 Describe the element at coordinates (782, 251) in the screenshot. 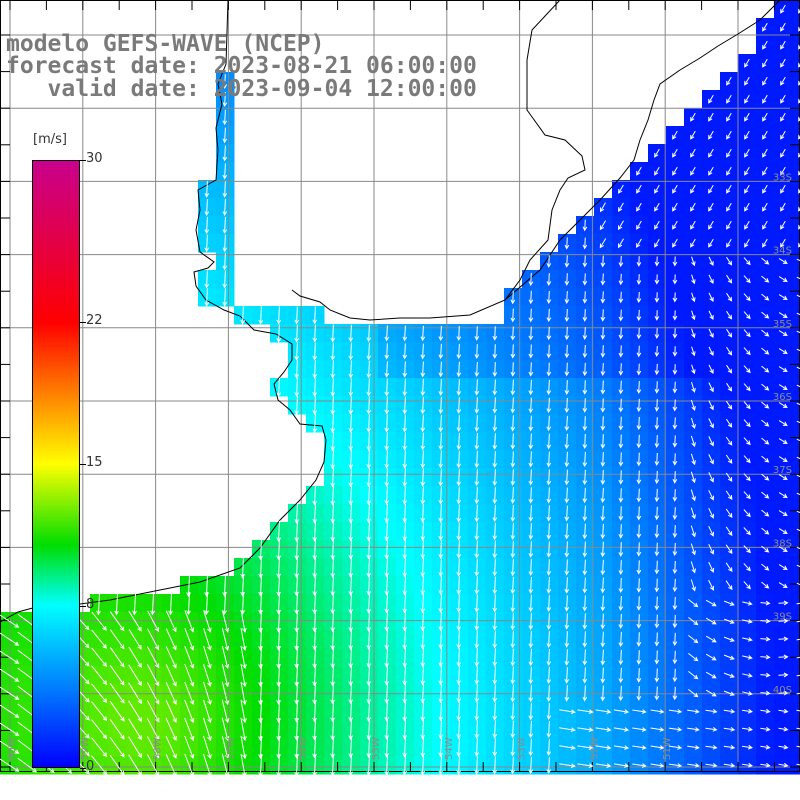

I see `latitude-label: 34S` at that location.